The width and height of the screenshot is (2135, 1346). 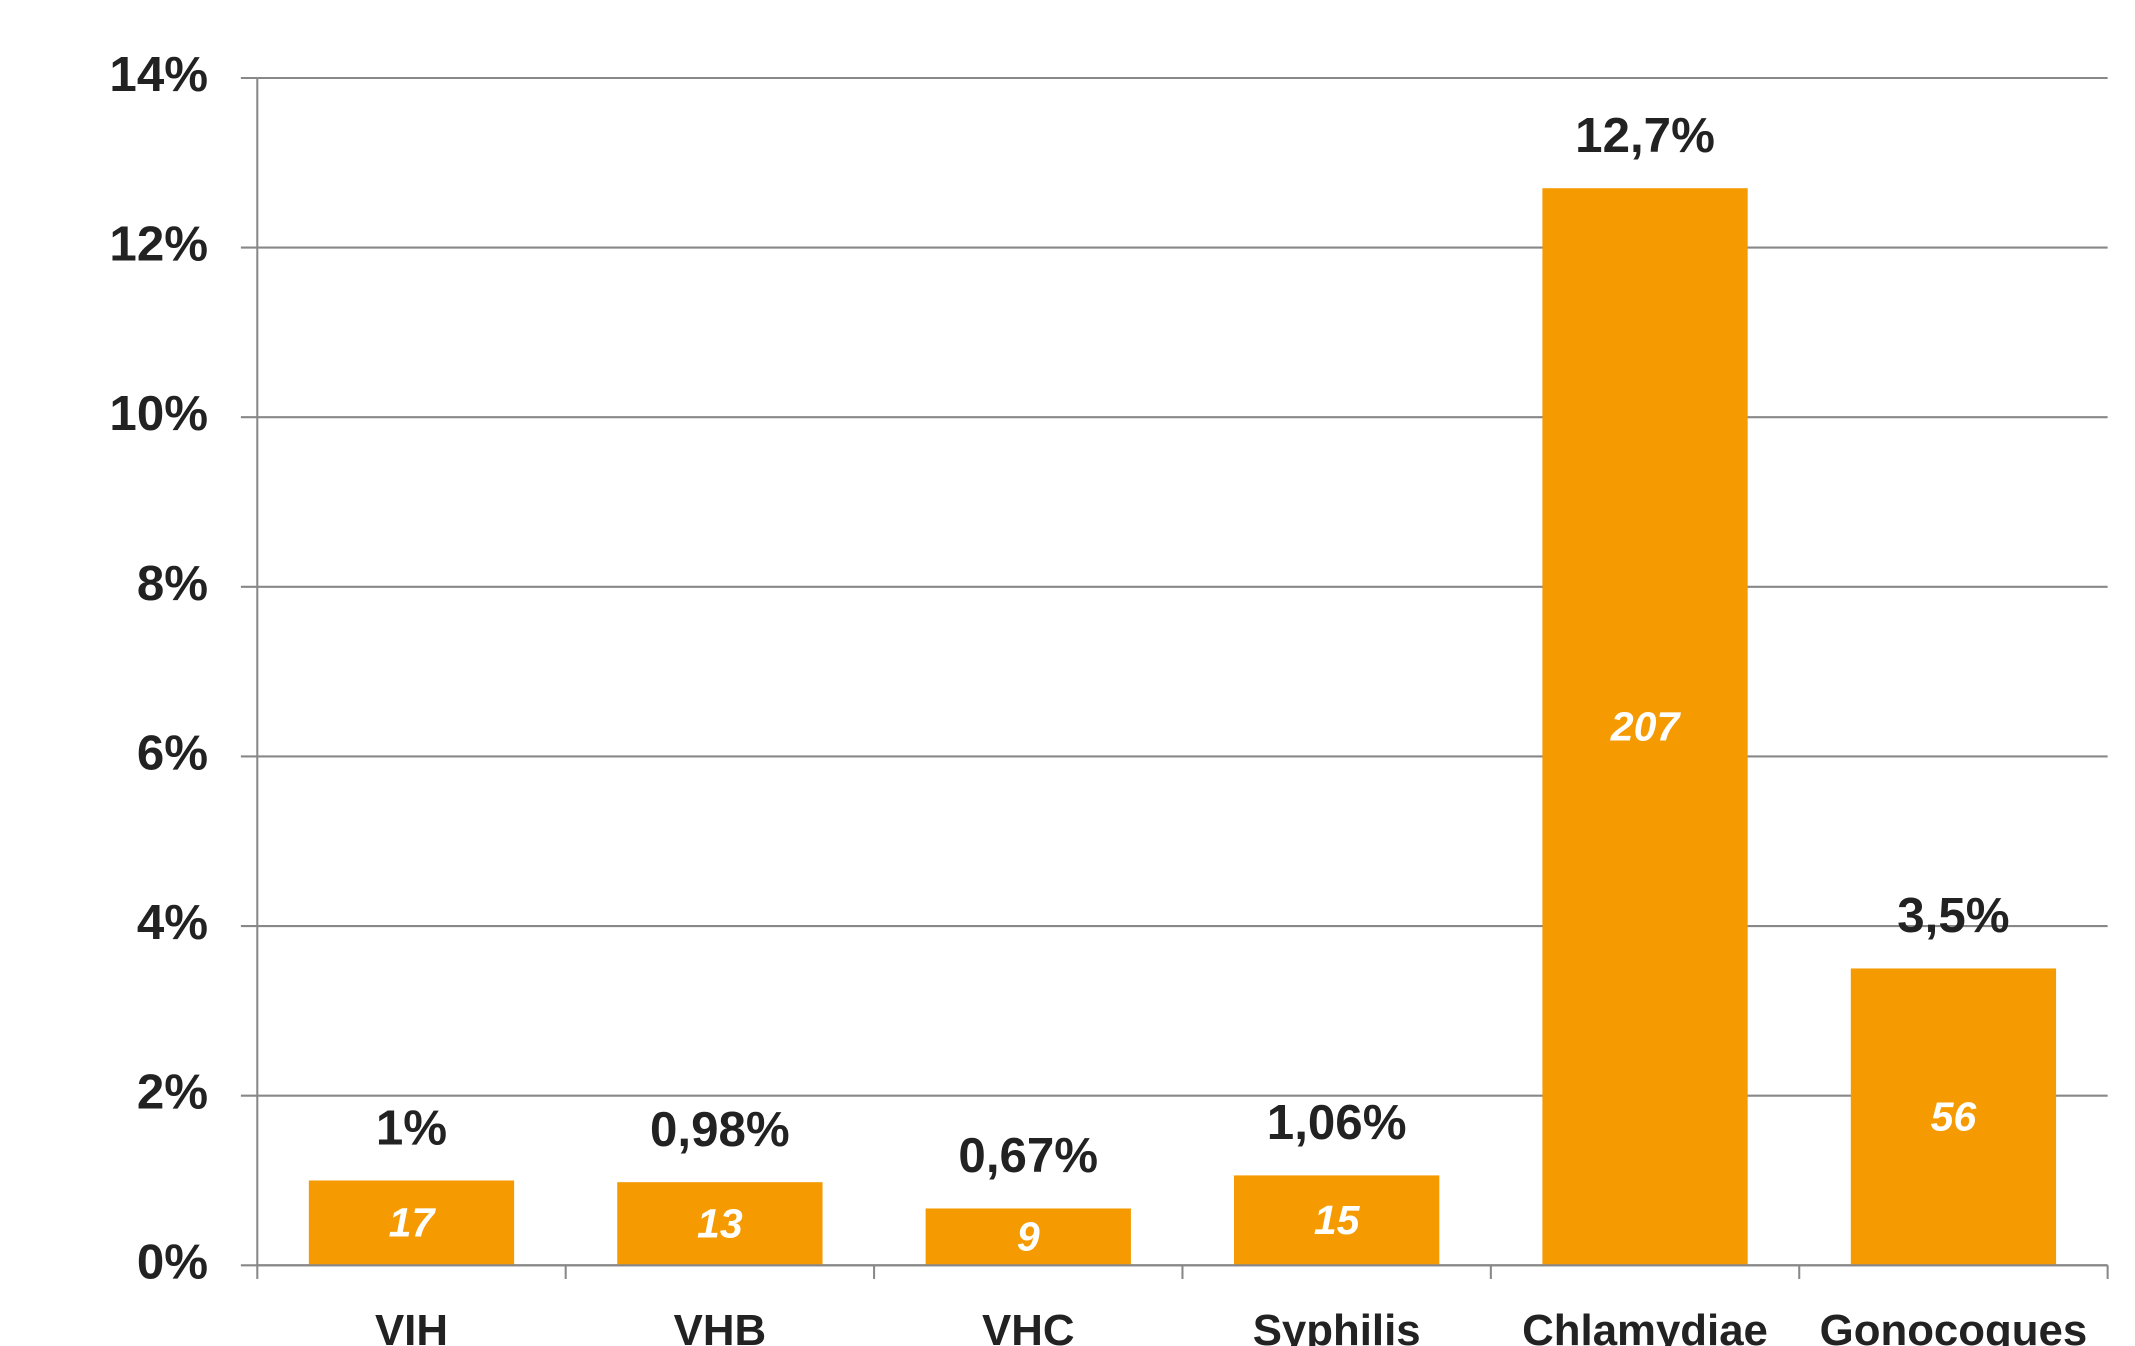 I want to click on value-label: 1%, so click(x=411, y=1127).